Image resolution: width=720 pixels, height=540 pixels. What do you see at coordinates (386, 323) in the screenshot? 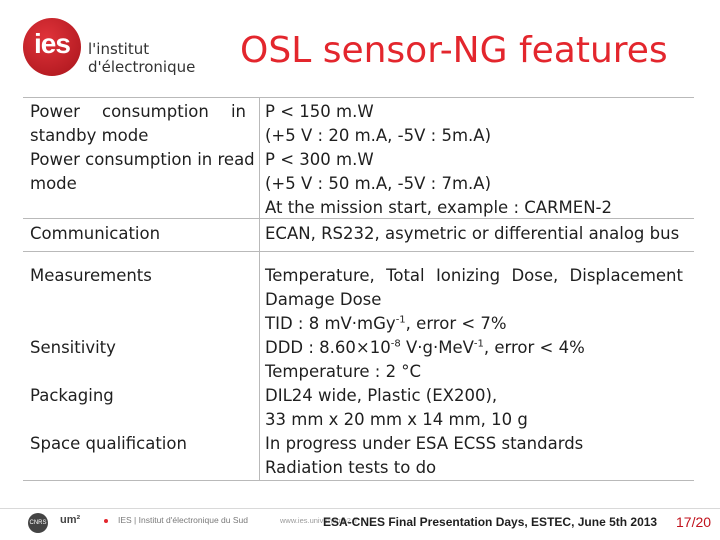
I see `value-sensitivity-tid: TID : 8 mV·mGy-1, error < 7%` at bounding box center [386, 323].